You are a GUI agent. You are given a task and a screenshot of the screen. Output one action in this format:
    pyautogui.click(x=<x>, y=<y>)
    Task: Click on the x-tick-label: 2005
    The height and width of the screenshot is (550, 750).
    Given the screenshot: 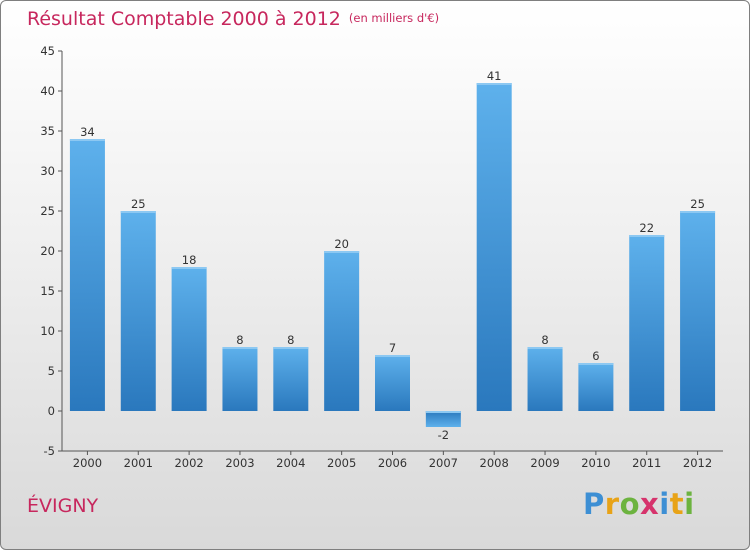 What is the action you would take?
    pyautogui.click(x=341, y=463)
    